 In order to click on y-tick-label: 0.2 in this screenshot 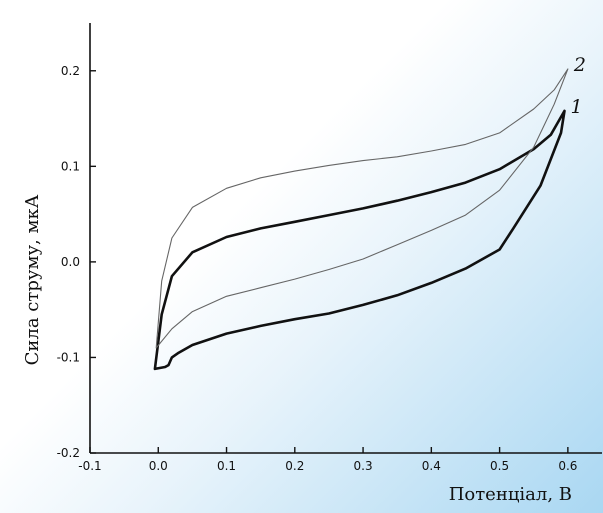, I will do `click(70, 71)`.